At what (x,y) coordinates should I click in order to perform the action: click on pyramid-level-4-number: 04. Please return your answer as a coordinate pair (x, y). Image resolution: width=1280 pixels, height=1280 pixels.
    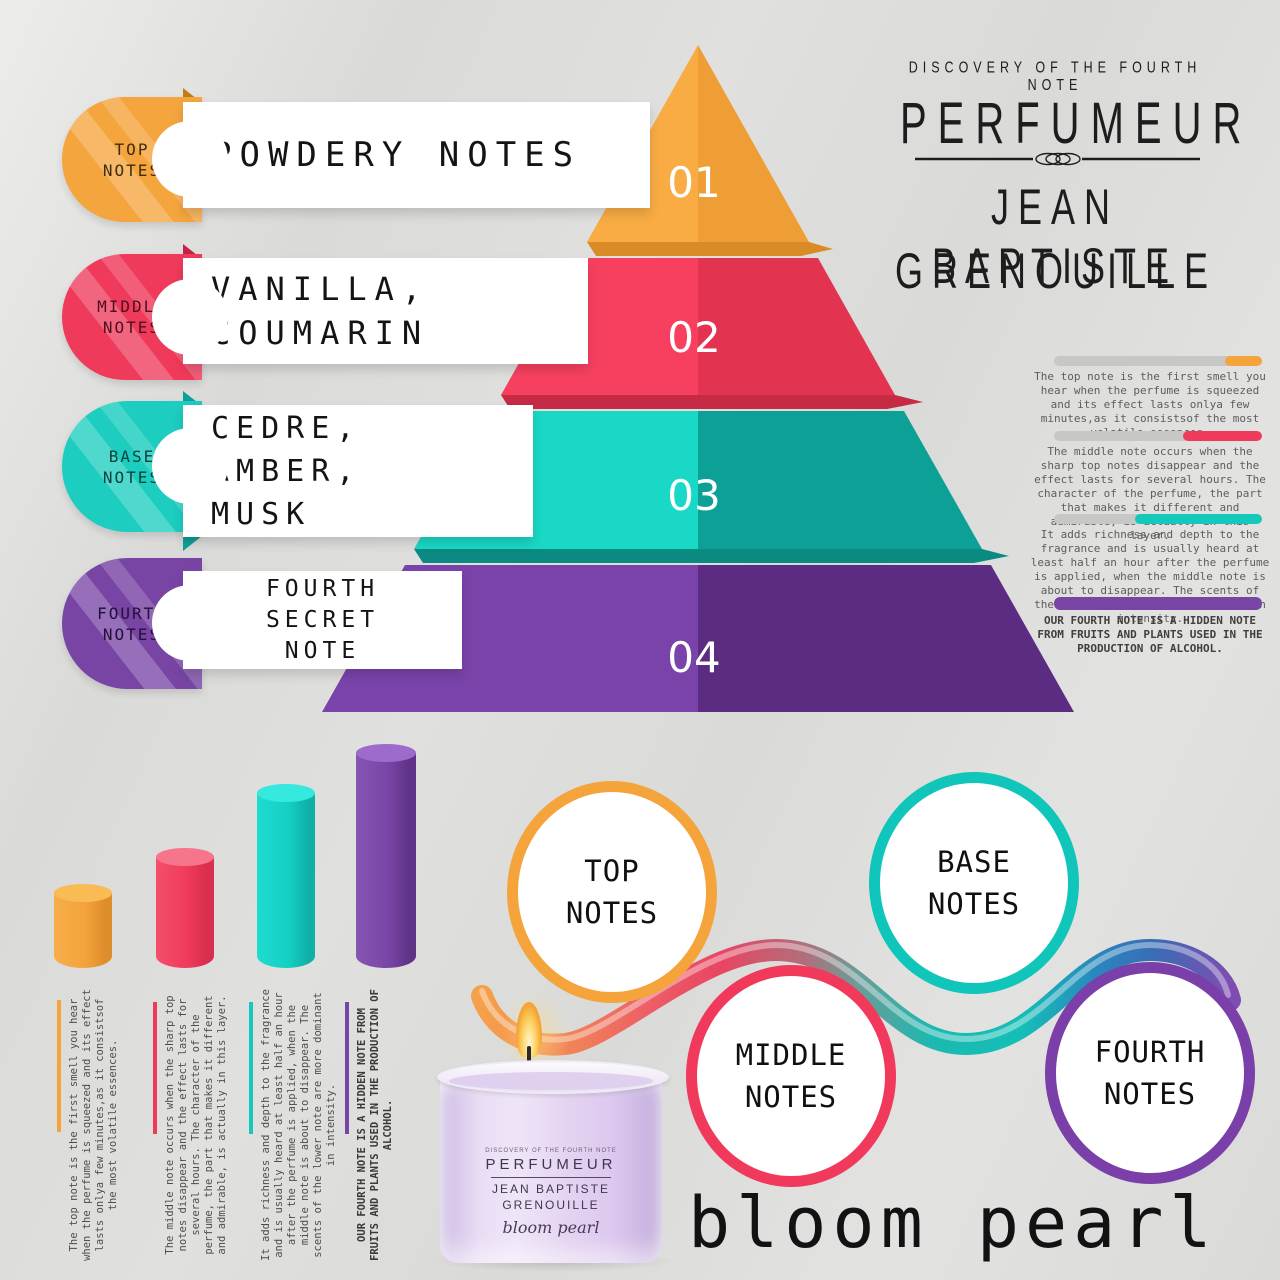
    Looking at the image, I should click on (693, 657).